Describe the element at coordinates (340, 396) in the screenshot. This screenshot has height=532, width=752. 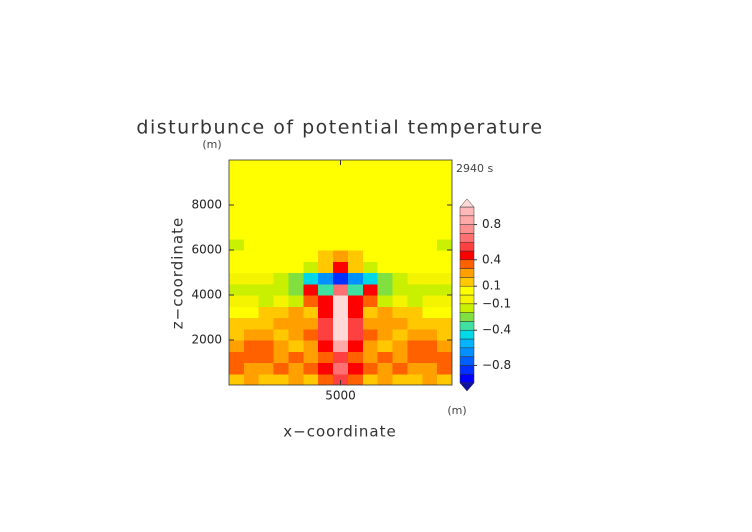
I see `x-tick-label: 5000` at that location.